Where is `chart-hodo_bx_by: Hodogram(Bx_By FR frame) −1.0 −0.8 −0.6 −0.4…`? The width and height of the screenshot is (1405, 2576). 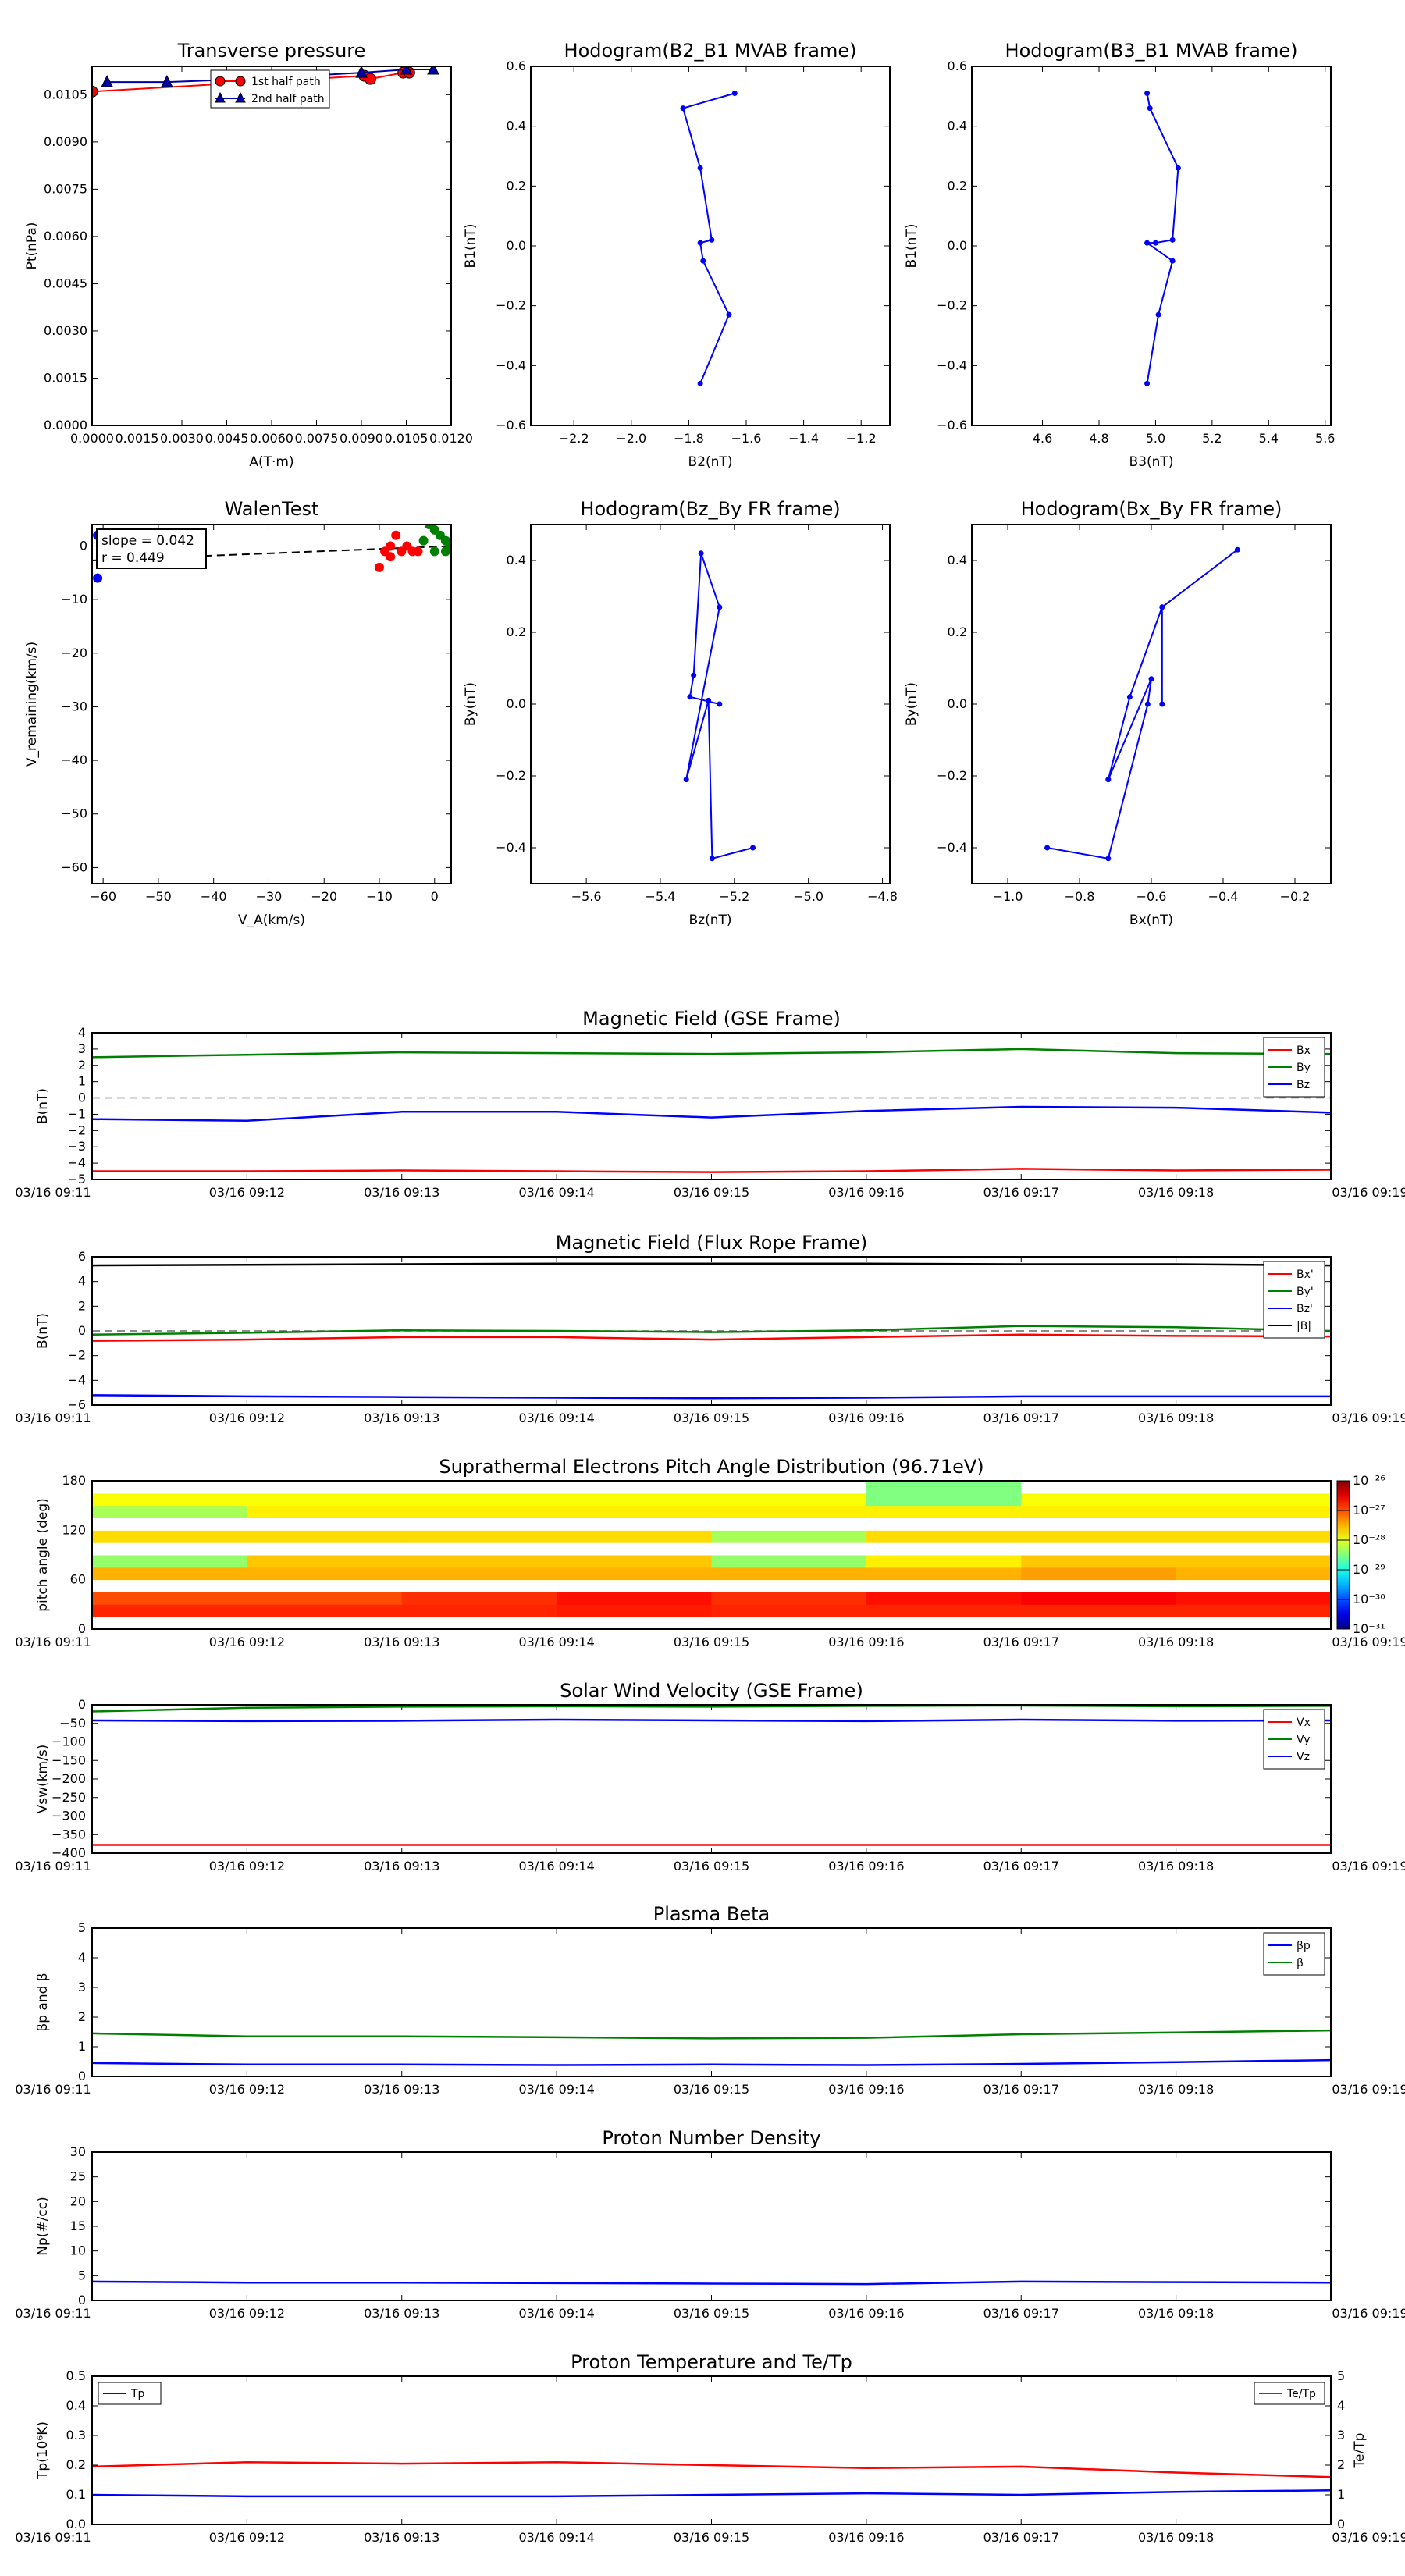
chart-hodo_bx_by: Hodogram(Bx_By FR frame) −1.0 −0.8 −0.6 −0.4… is located at coordinates (1118, 713).